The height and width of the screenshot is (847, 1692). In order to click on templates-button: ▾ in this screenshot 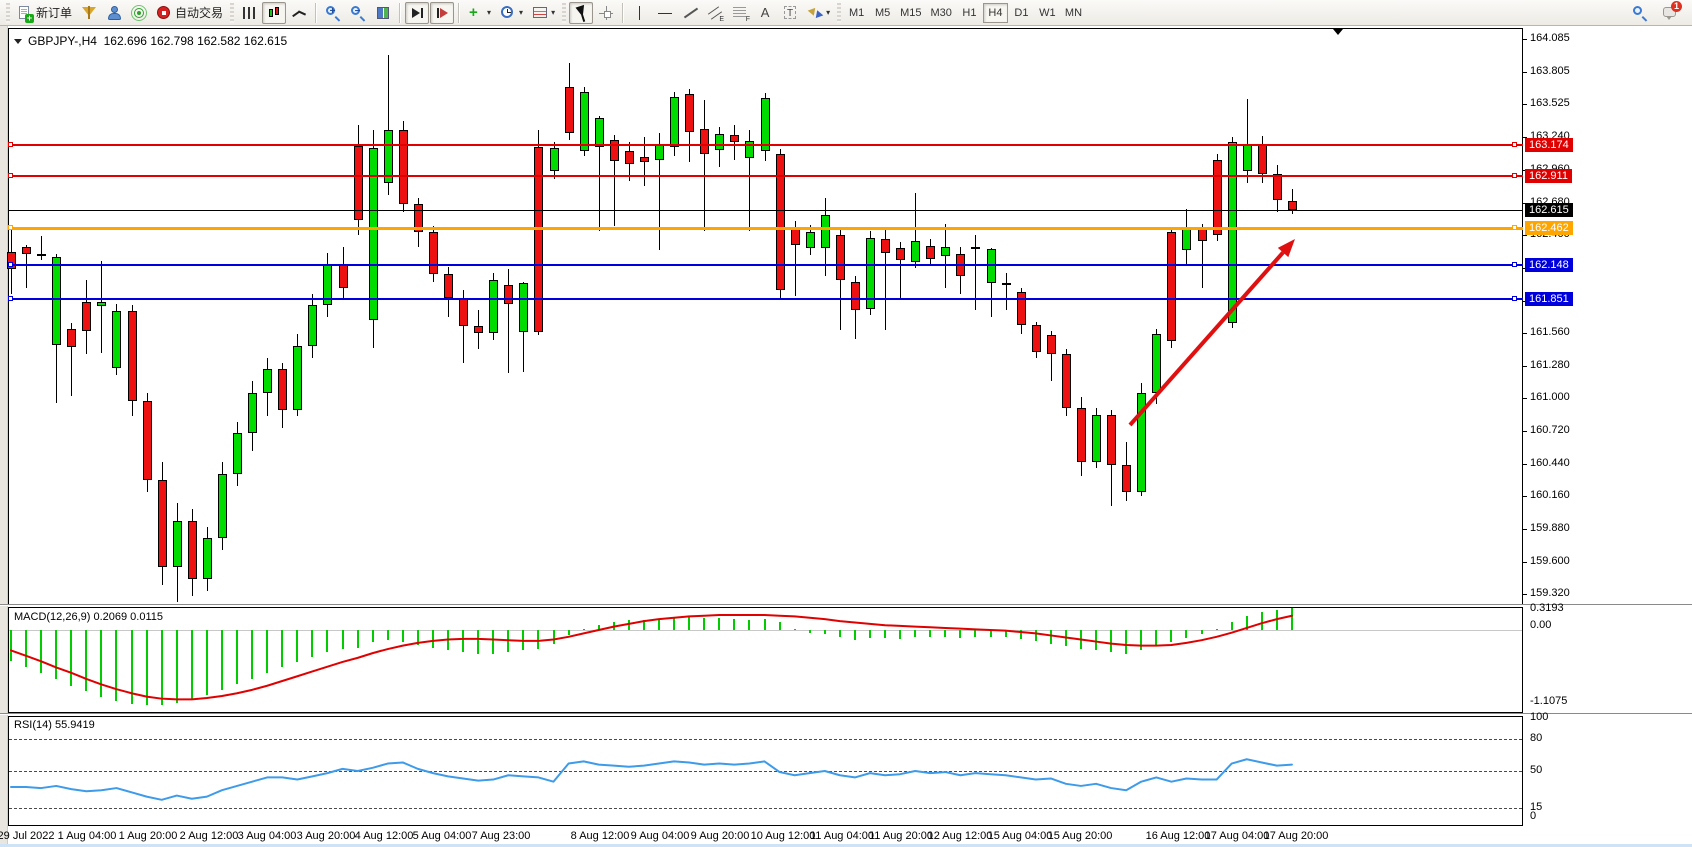, I will do `click(543, 13)`.